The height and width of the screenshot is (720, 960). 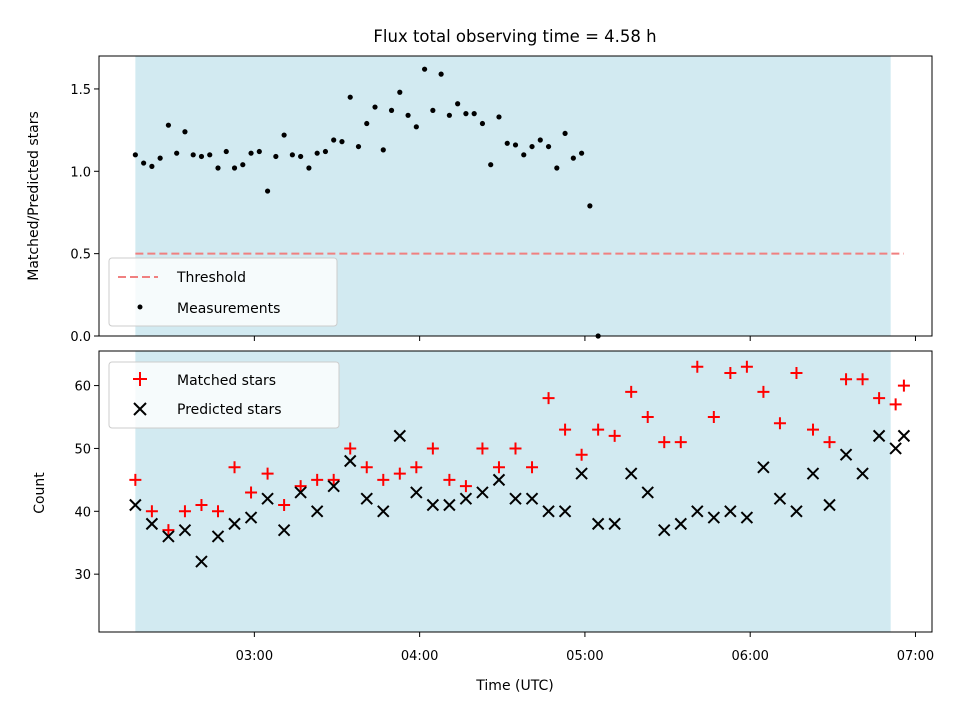 What do you see at coordinates (223, 292) in the screenshot?
I see `top-legend-box` at bounding box center [223, 292].